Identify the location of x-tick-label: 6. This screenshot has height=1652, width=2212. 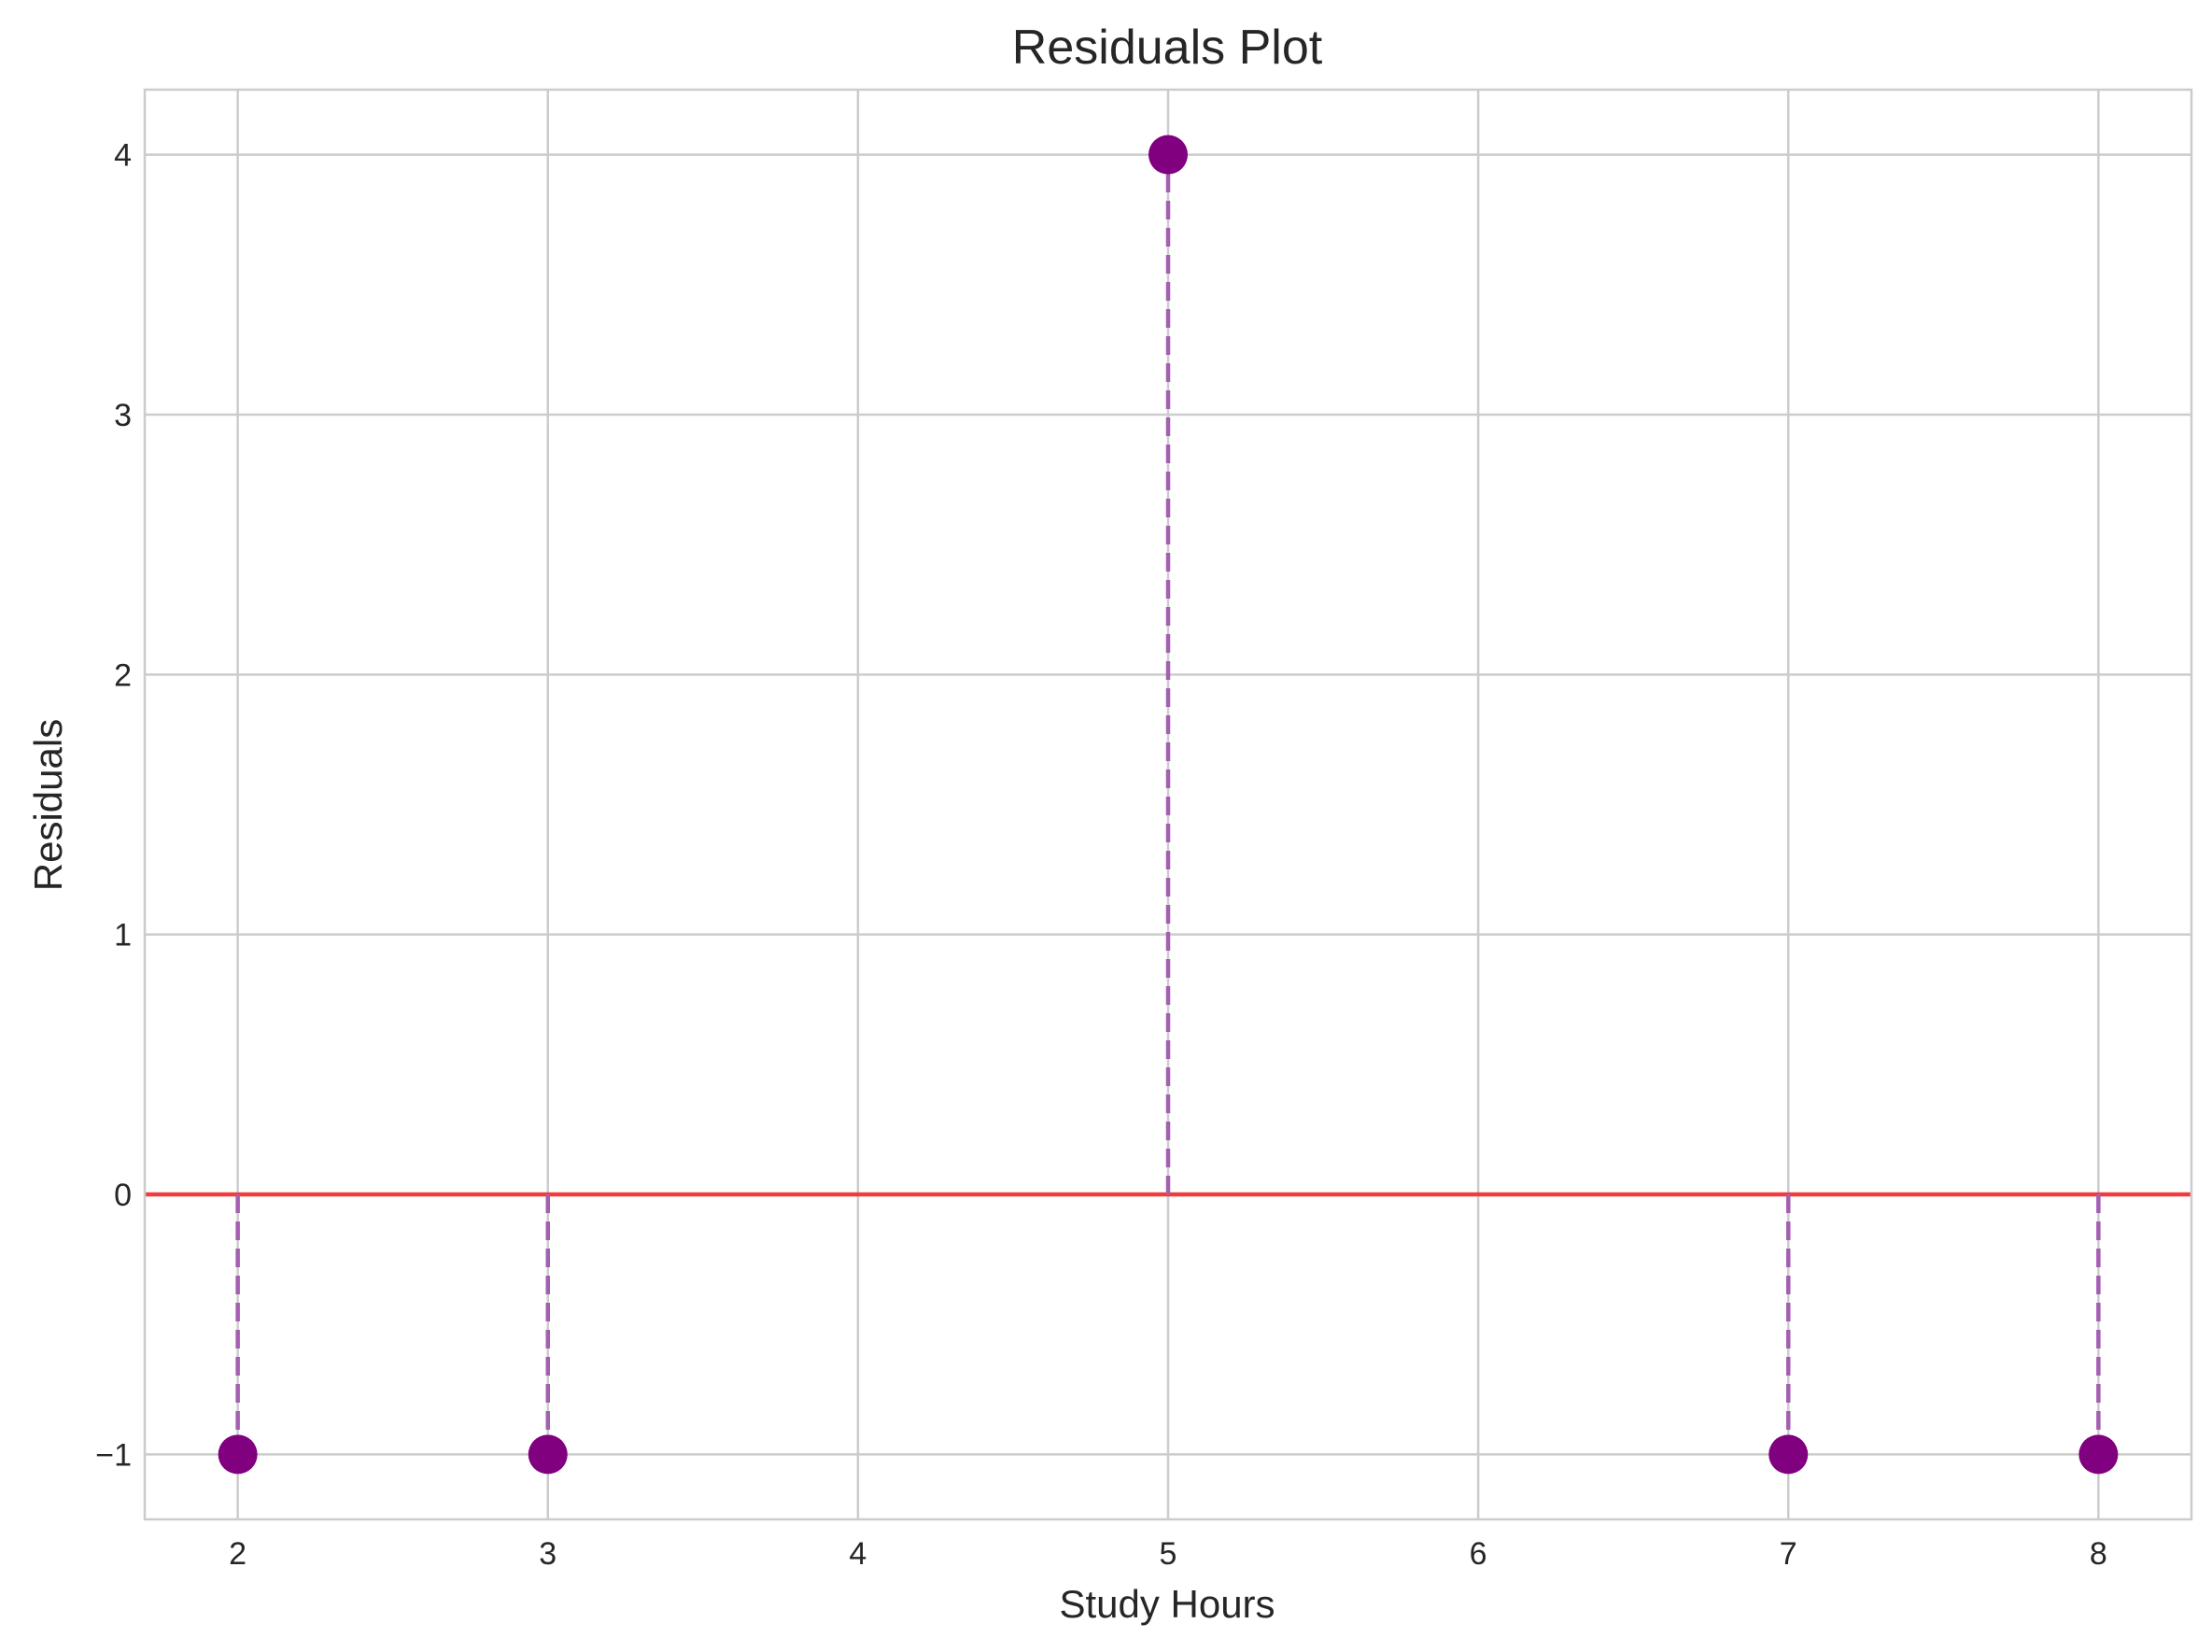
(1478, 1554).